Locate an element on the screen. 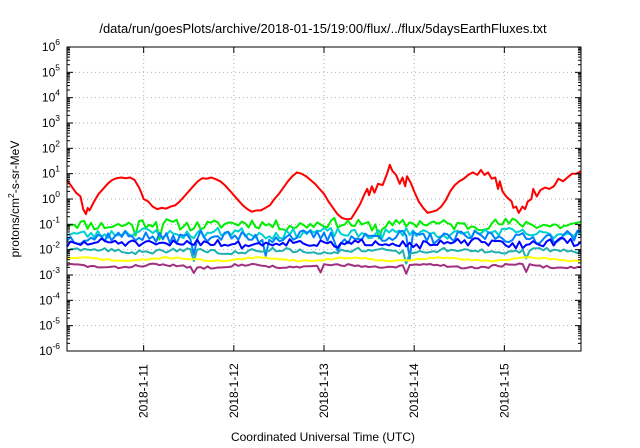 This screenshot has width=640, height=448. x-tick-label: 2018-1-15 is located at coordinates (504, 390).